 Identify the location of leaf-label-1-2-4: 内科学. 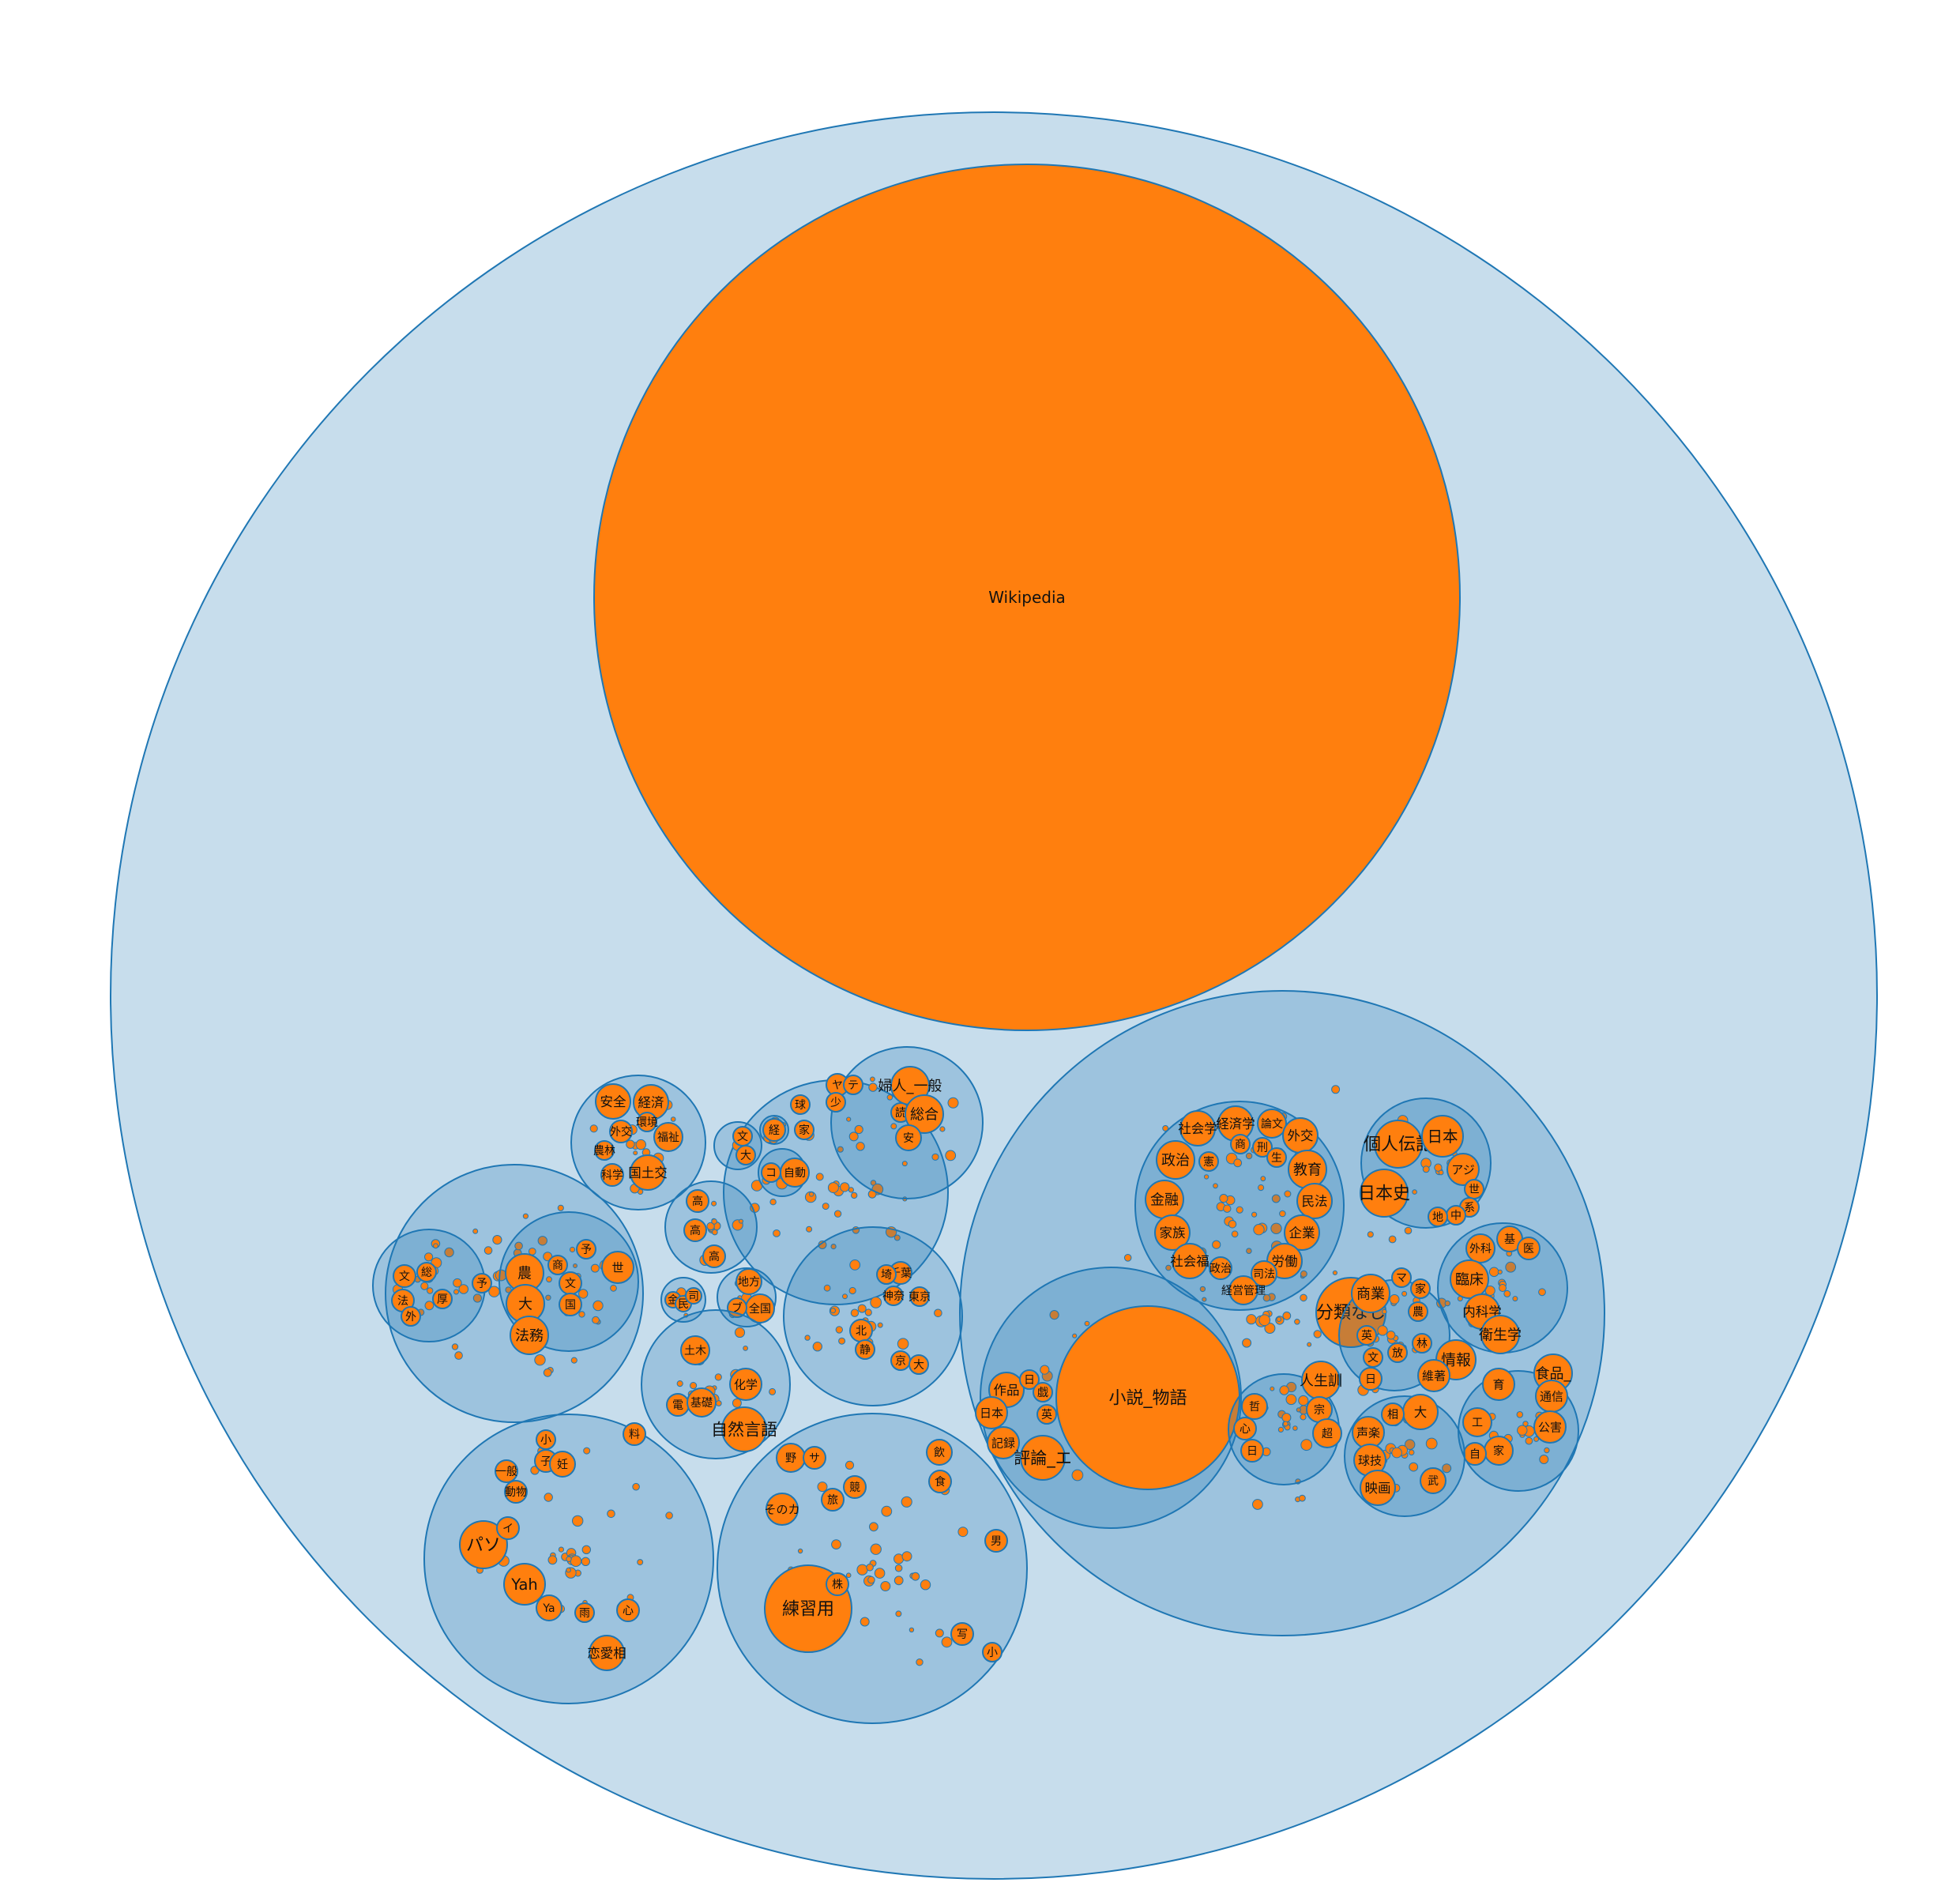
(1482, 1312).